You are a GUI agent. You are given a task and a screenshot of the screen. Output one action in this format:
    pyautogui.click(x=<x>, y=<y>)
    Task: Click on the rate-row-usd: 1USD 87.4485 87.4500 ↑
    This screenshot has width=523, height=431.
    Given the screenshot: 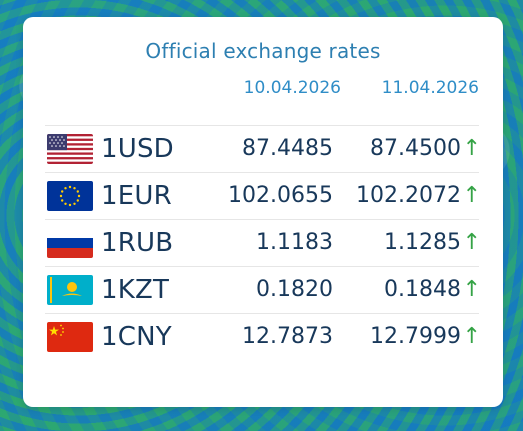 What is the action you would take?
    pyautogui.click(x=263, y=148)
    